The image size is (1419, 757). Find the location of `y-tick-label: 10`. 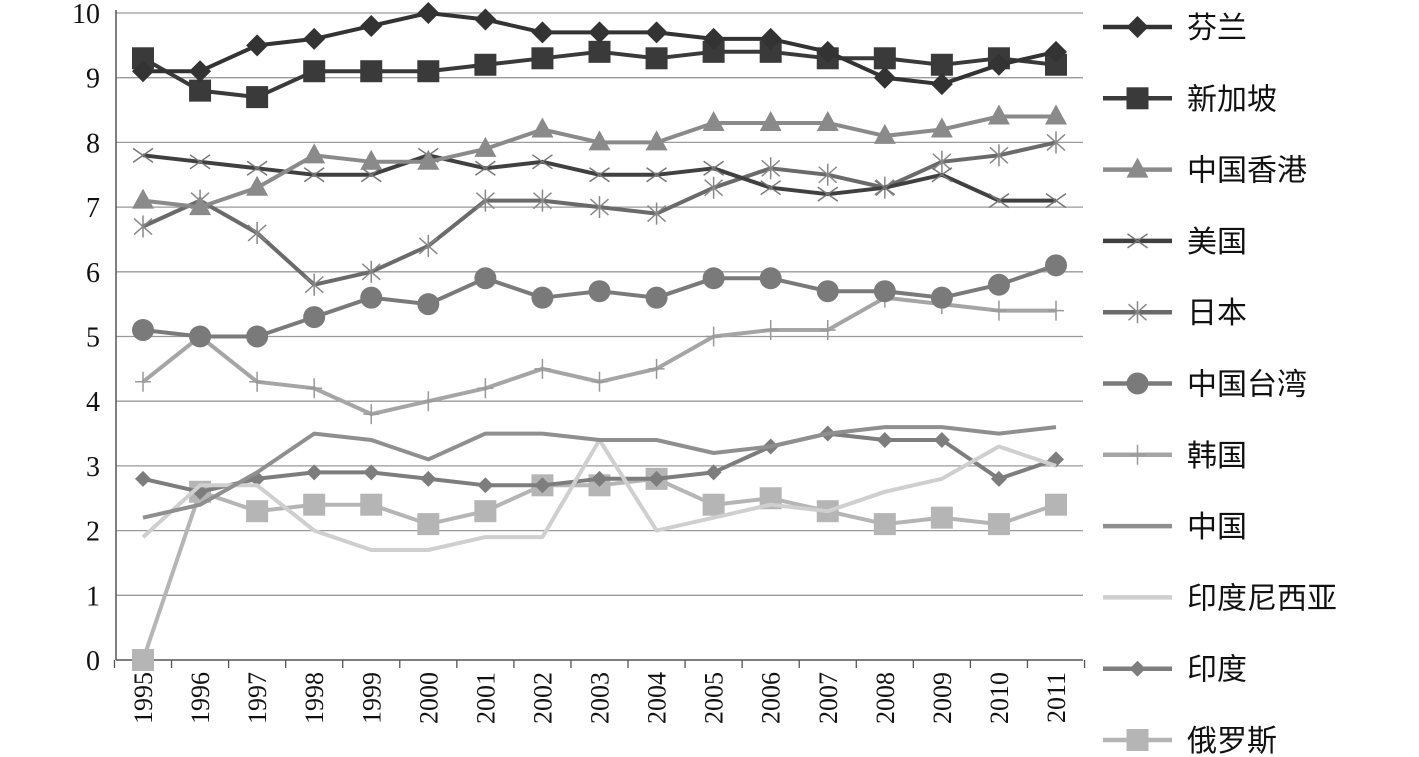

y-tick-label: 10 is located at coordinates (86, 15).